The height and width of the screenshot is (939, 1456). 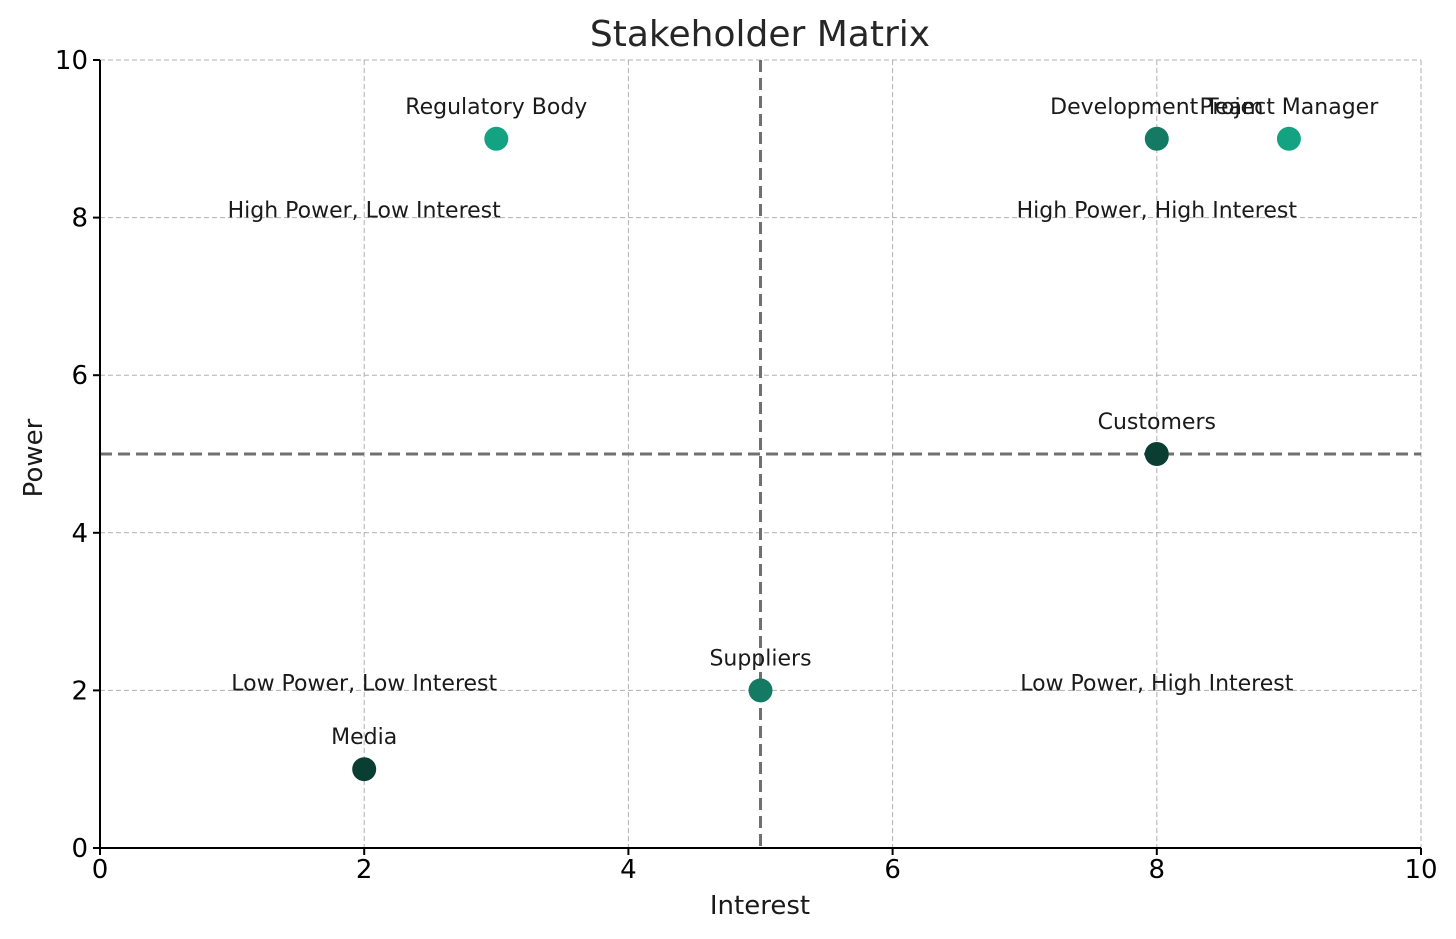 What do you see at coordinates (79, 691) in the screenshot?
I see `y-tick-label: 2` at bounding box center [79, 691].